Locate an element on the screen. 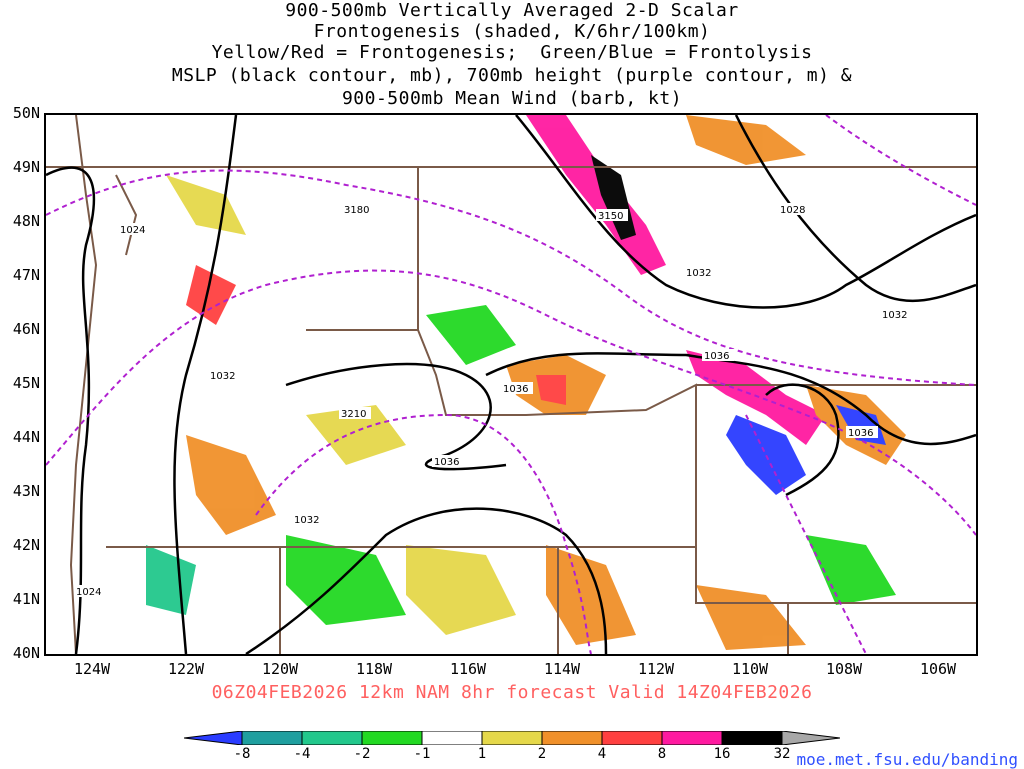 The height and width of the screenshot is (769, 1024). lon-label-116w: 116W is located at coordinates (468, 669).